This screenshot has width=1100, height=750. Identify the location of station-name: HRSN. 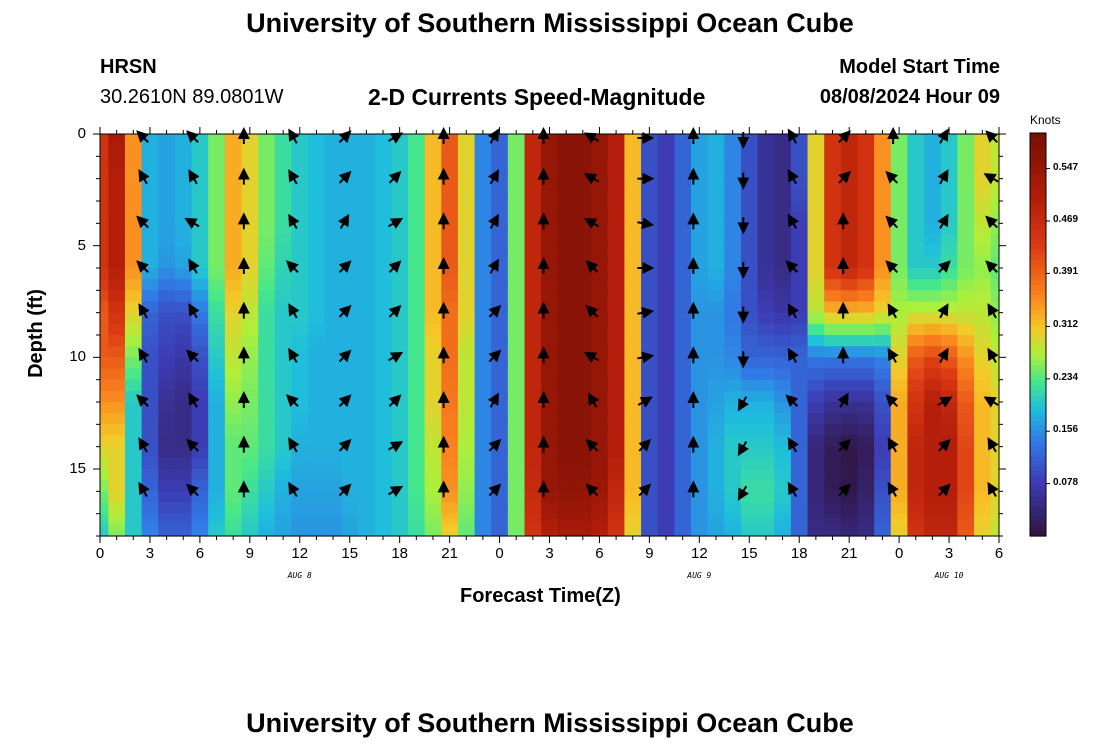
(128, 67).